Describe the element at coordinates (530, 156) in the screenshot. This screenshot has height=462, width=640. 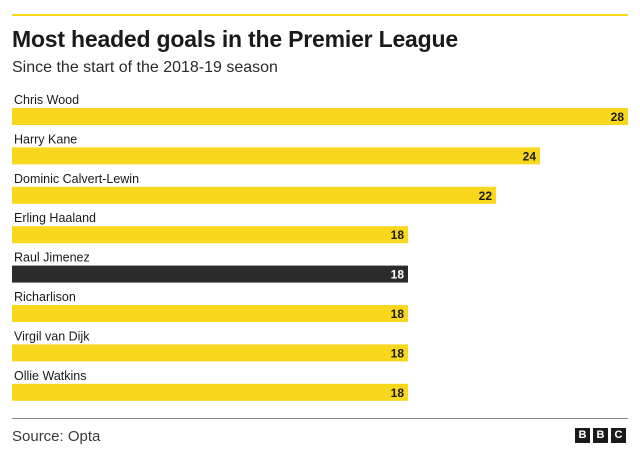
I see `value-label: 24` at that location.